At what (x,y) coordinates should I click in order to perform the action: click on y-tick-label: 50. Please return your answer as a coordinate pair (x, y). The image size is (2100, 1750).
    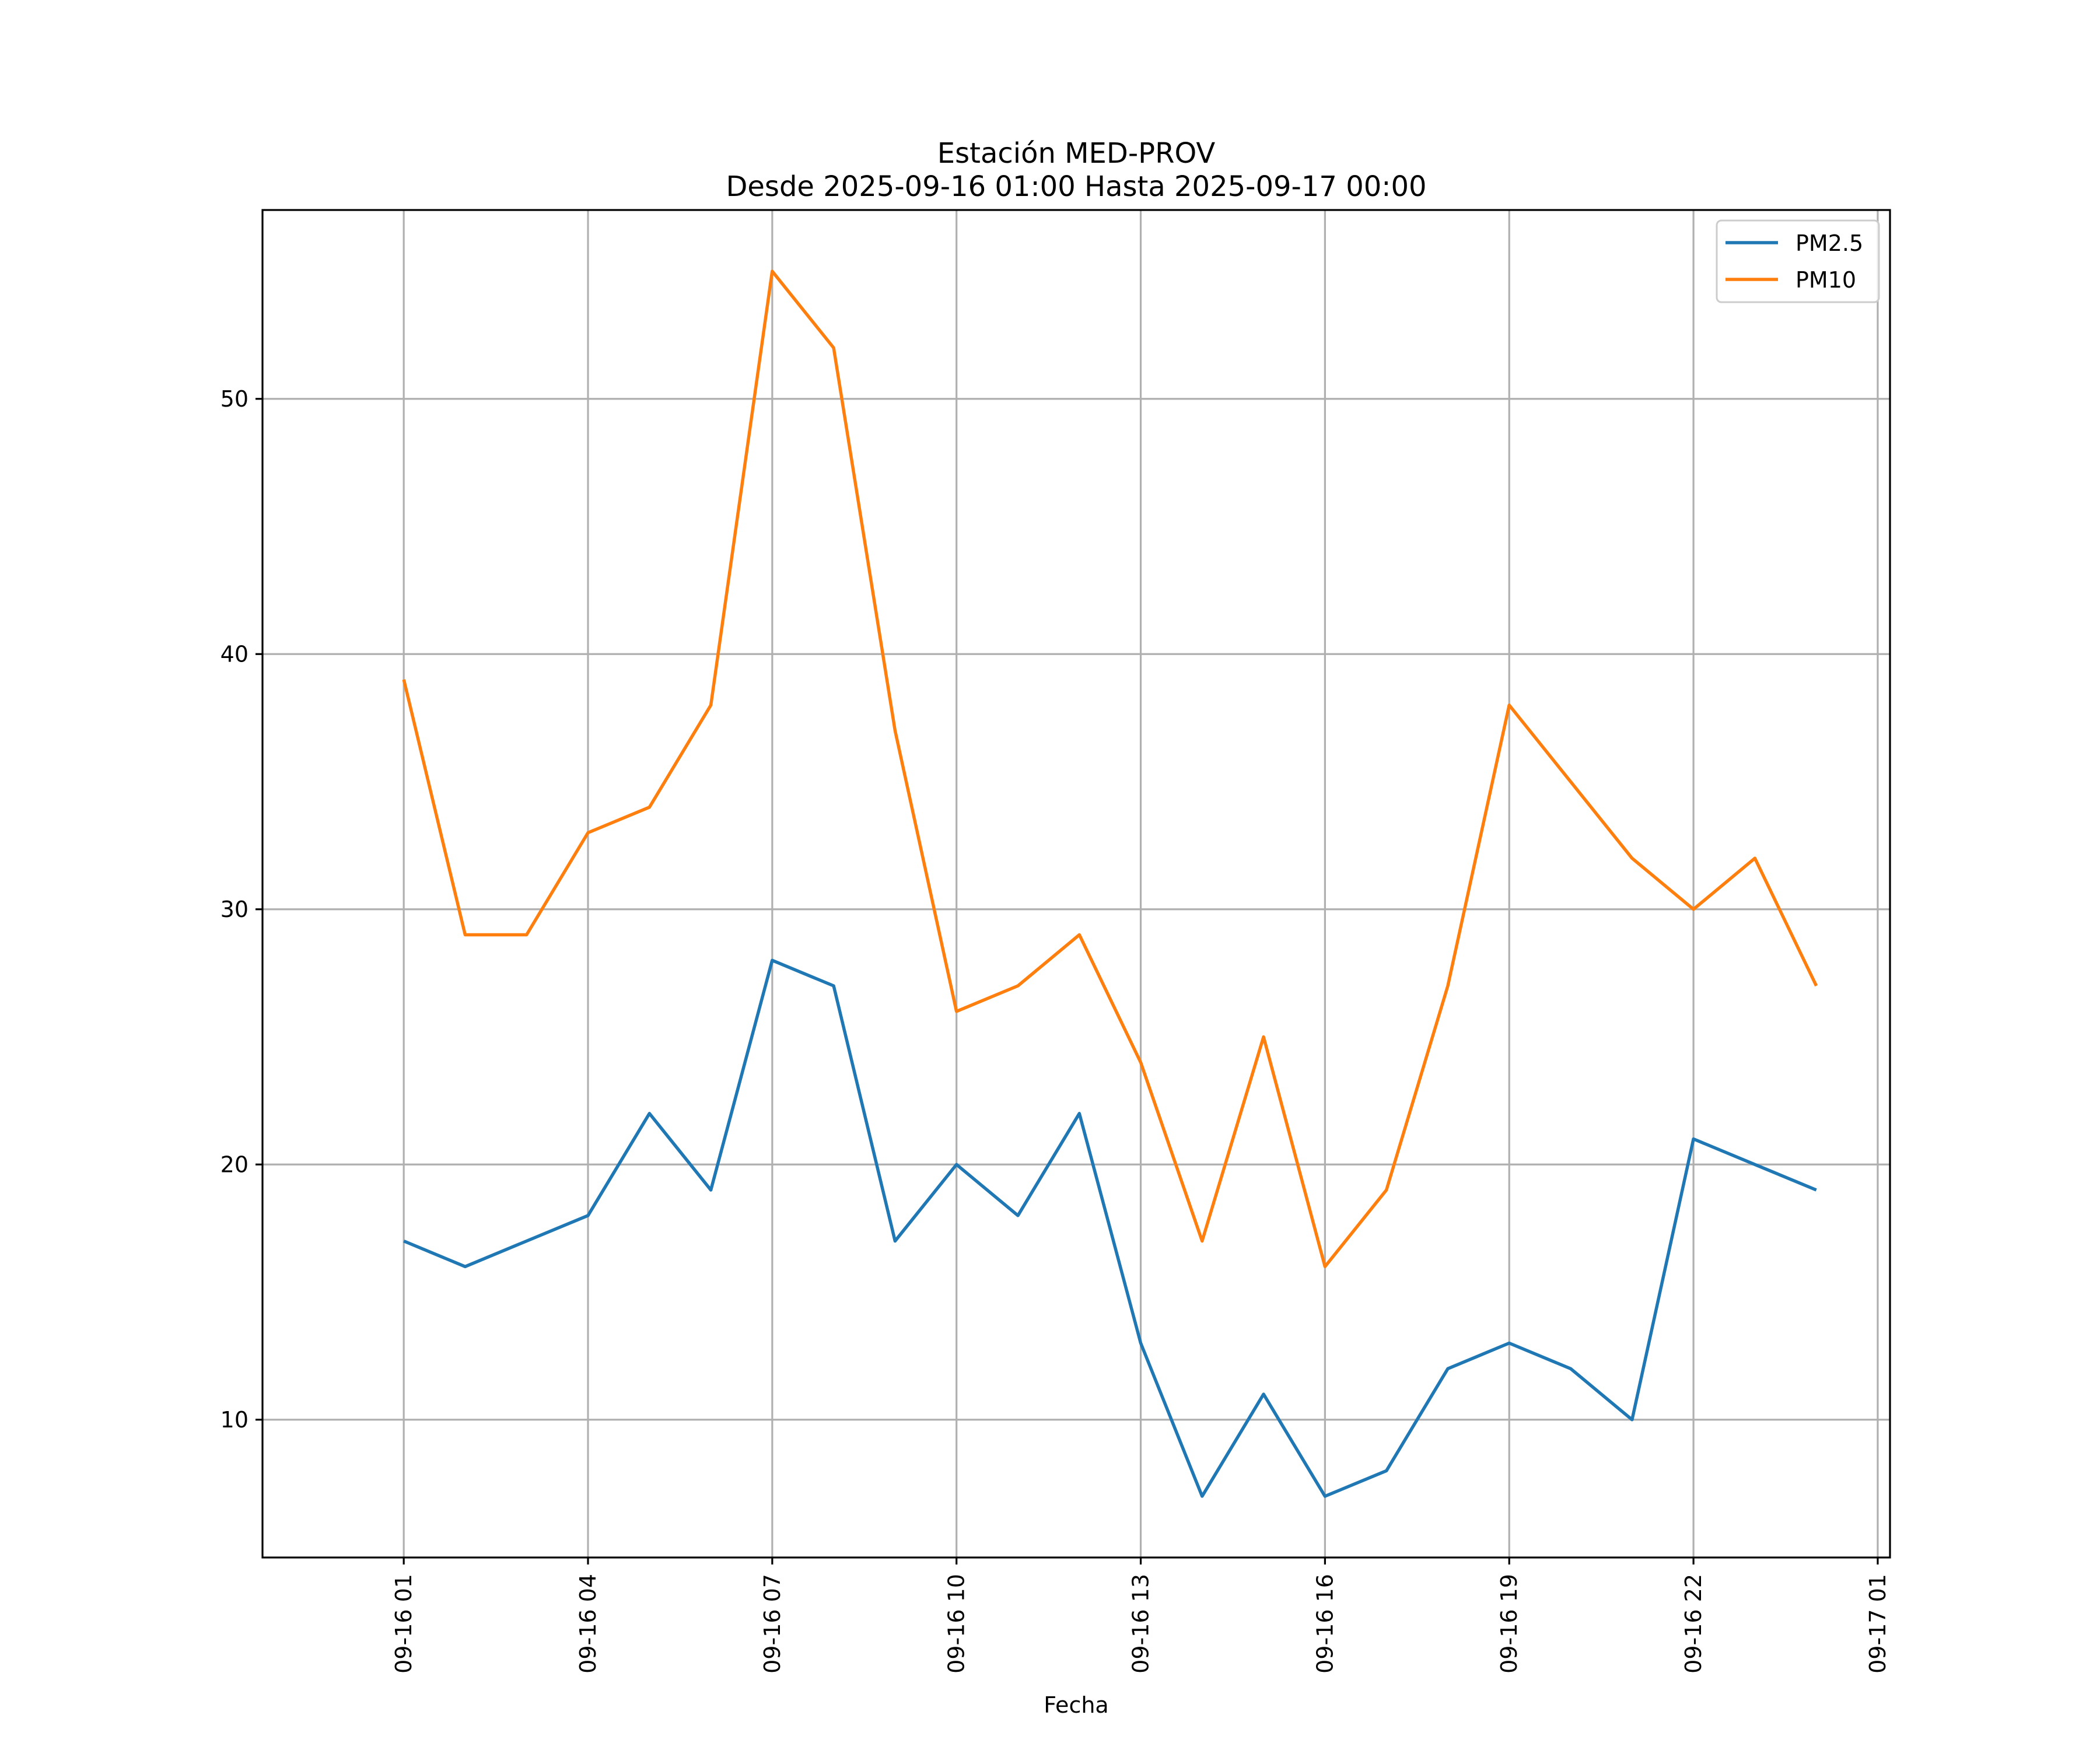
    Looking at the image, I should click on (235, 399).